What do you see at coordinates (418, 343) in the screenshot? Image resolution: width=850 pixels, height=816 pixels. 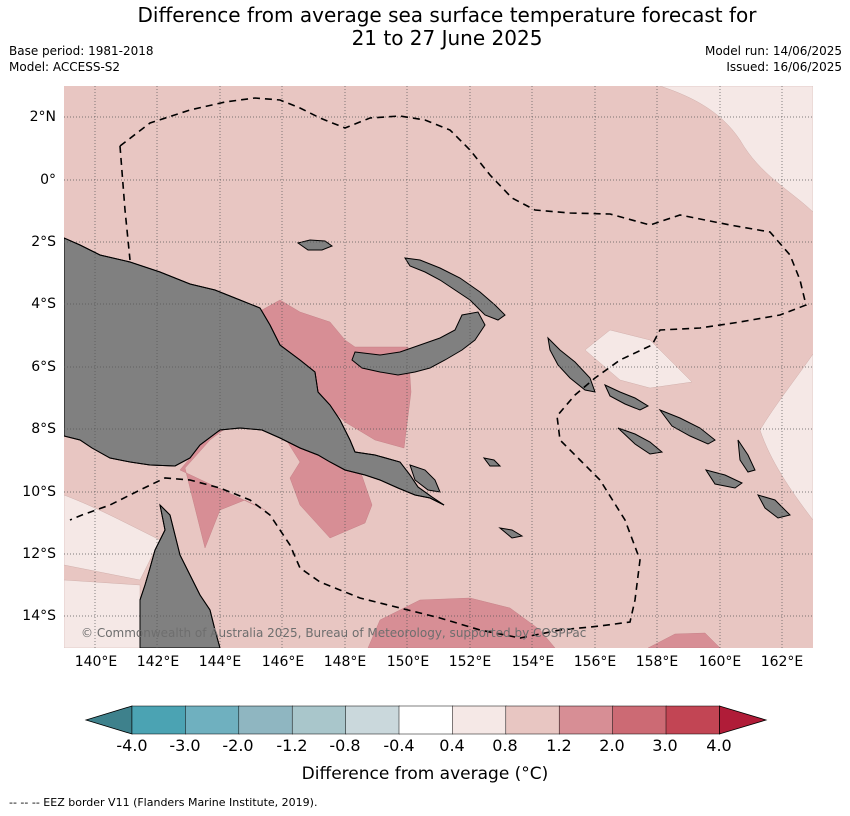 I see `new-britain-island` at bounding box center [418, 343].